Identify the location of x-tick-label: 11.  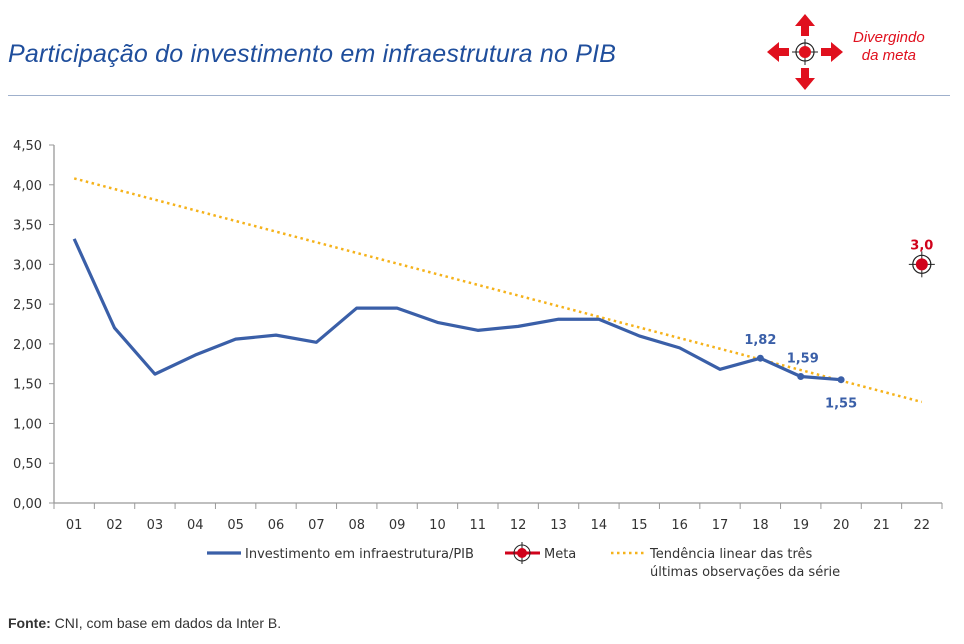
(478, 525).